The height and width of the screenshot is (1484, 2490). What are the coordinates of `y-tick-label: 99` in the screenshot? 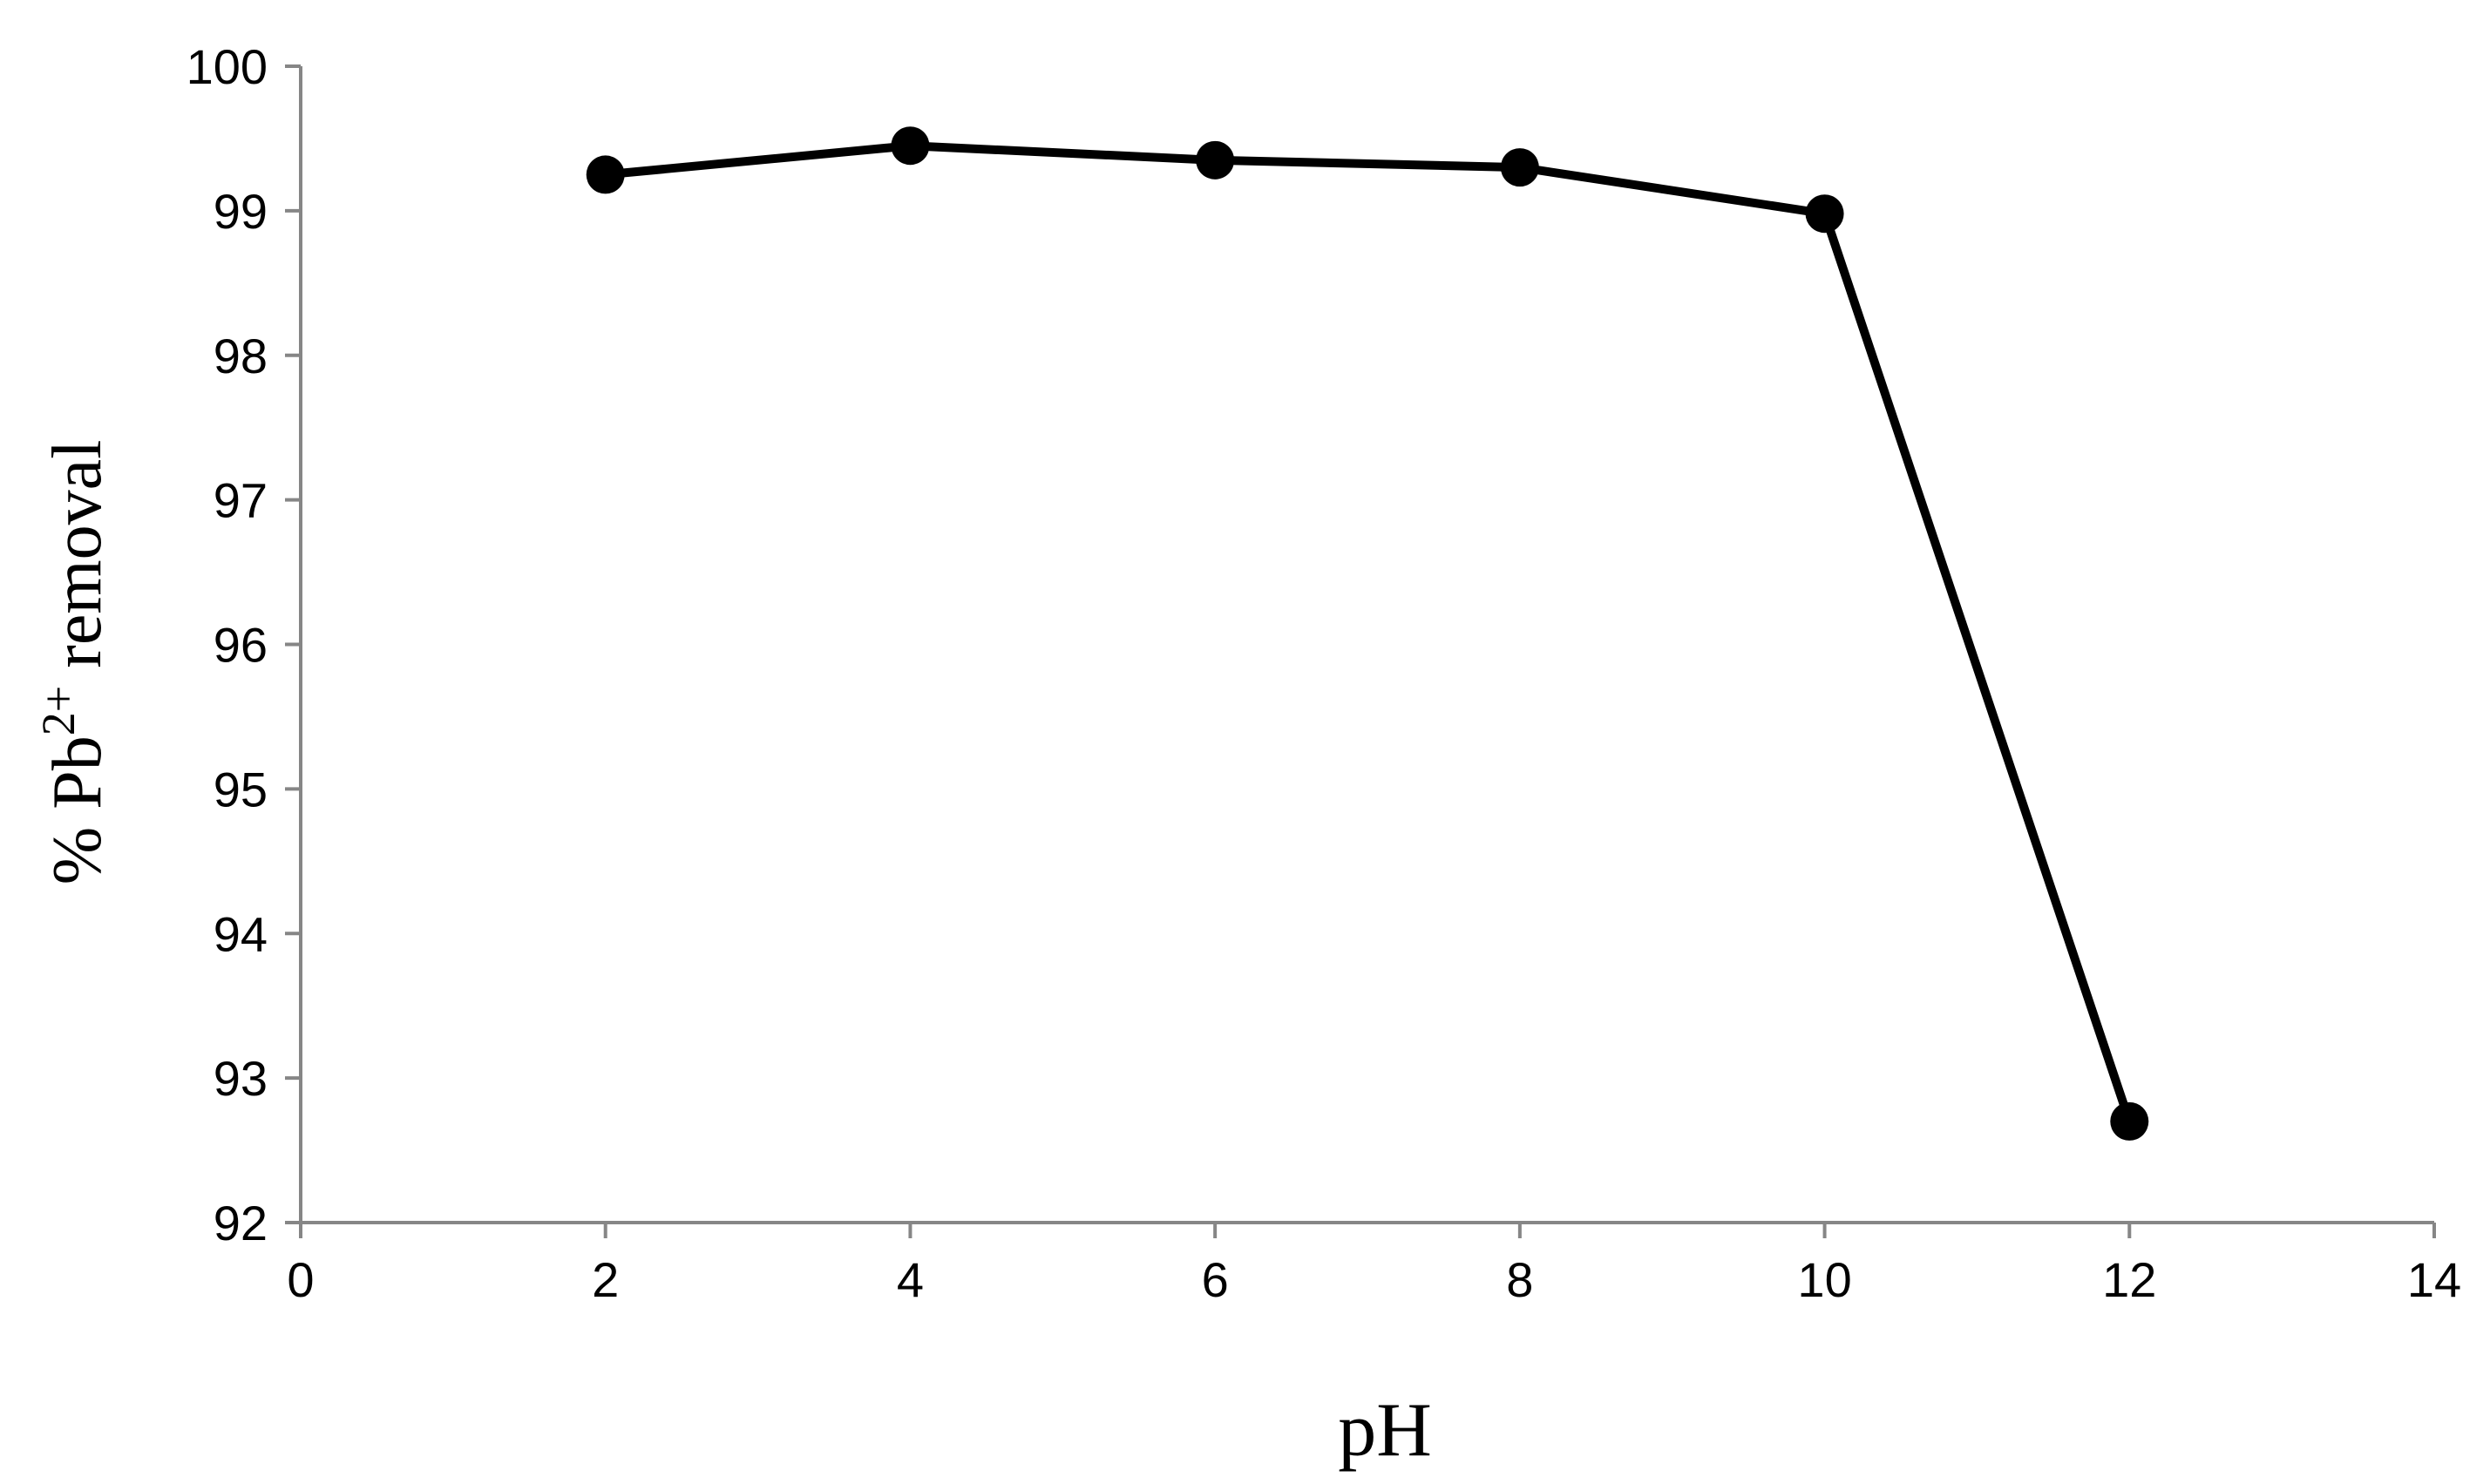 It's located at (241, 211).